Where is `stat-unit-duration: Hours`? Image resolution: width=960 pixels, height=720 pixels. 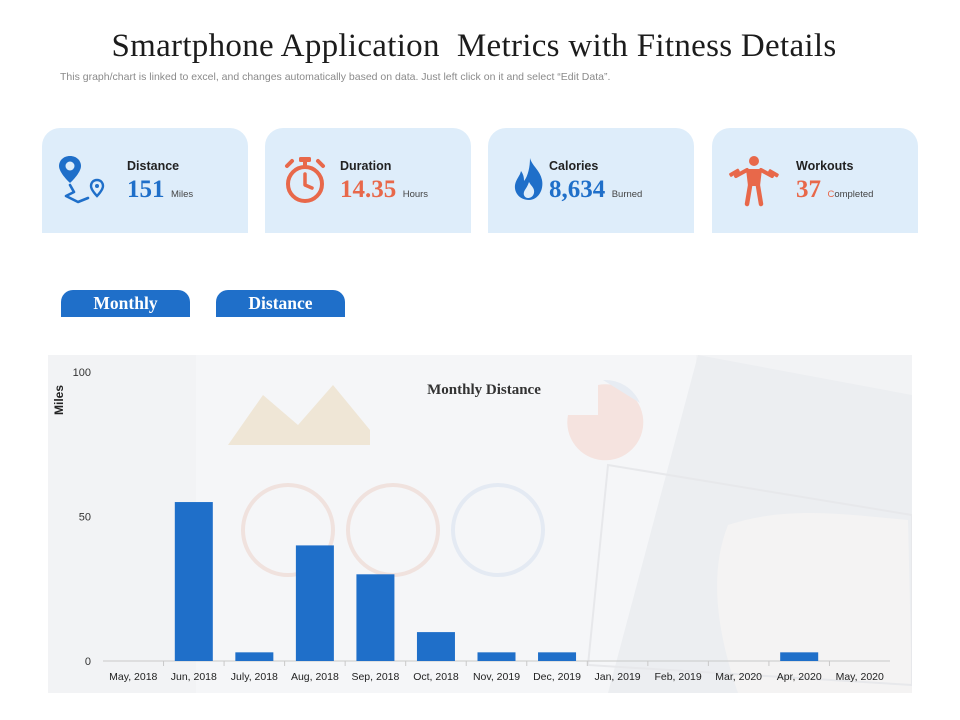 stat-unit-duration: Hours is located at coordinates (415, 194).